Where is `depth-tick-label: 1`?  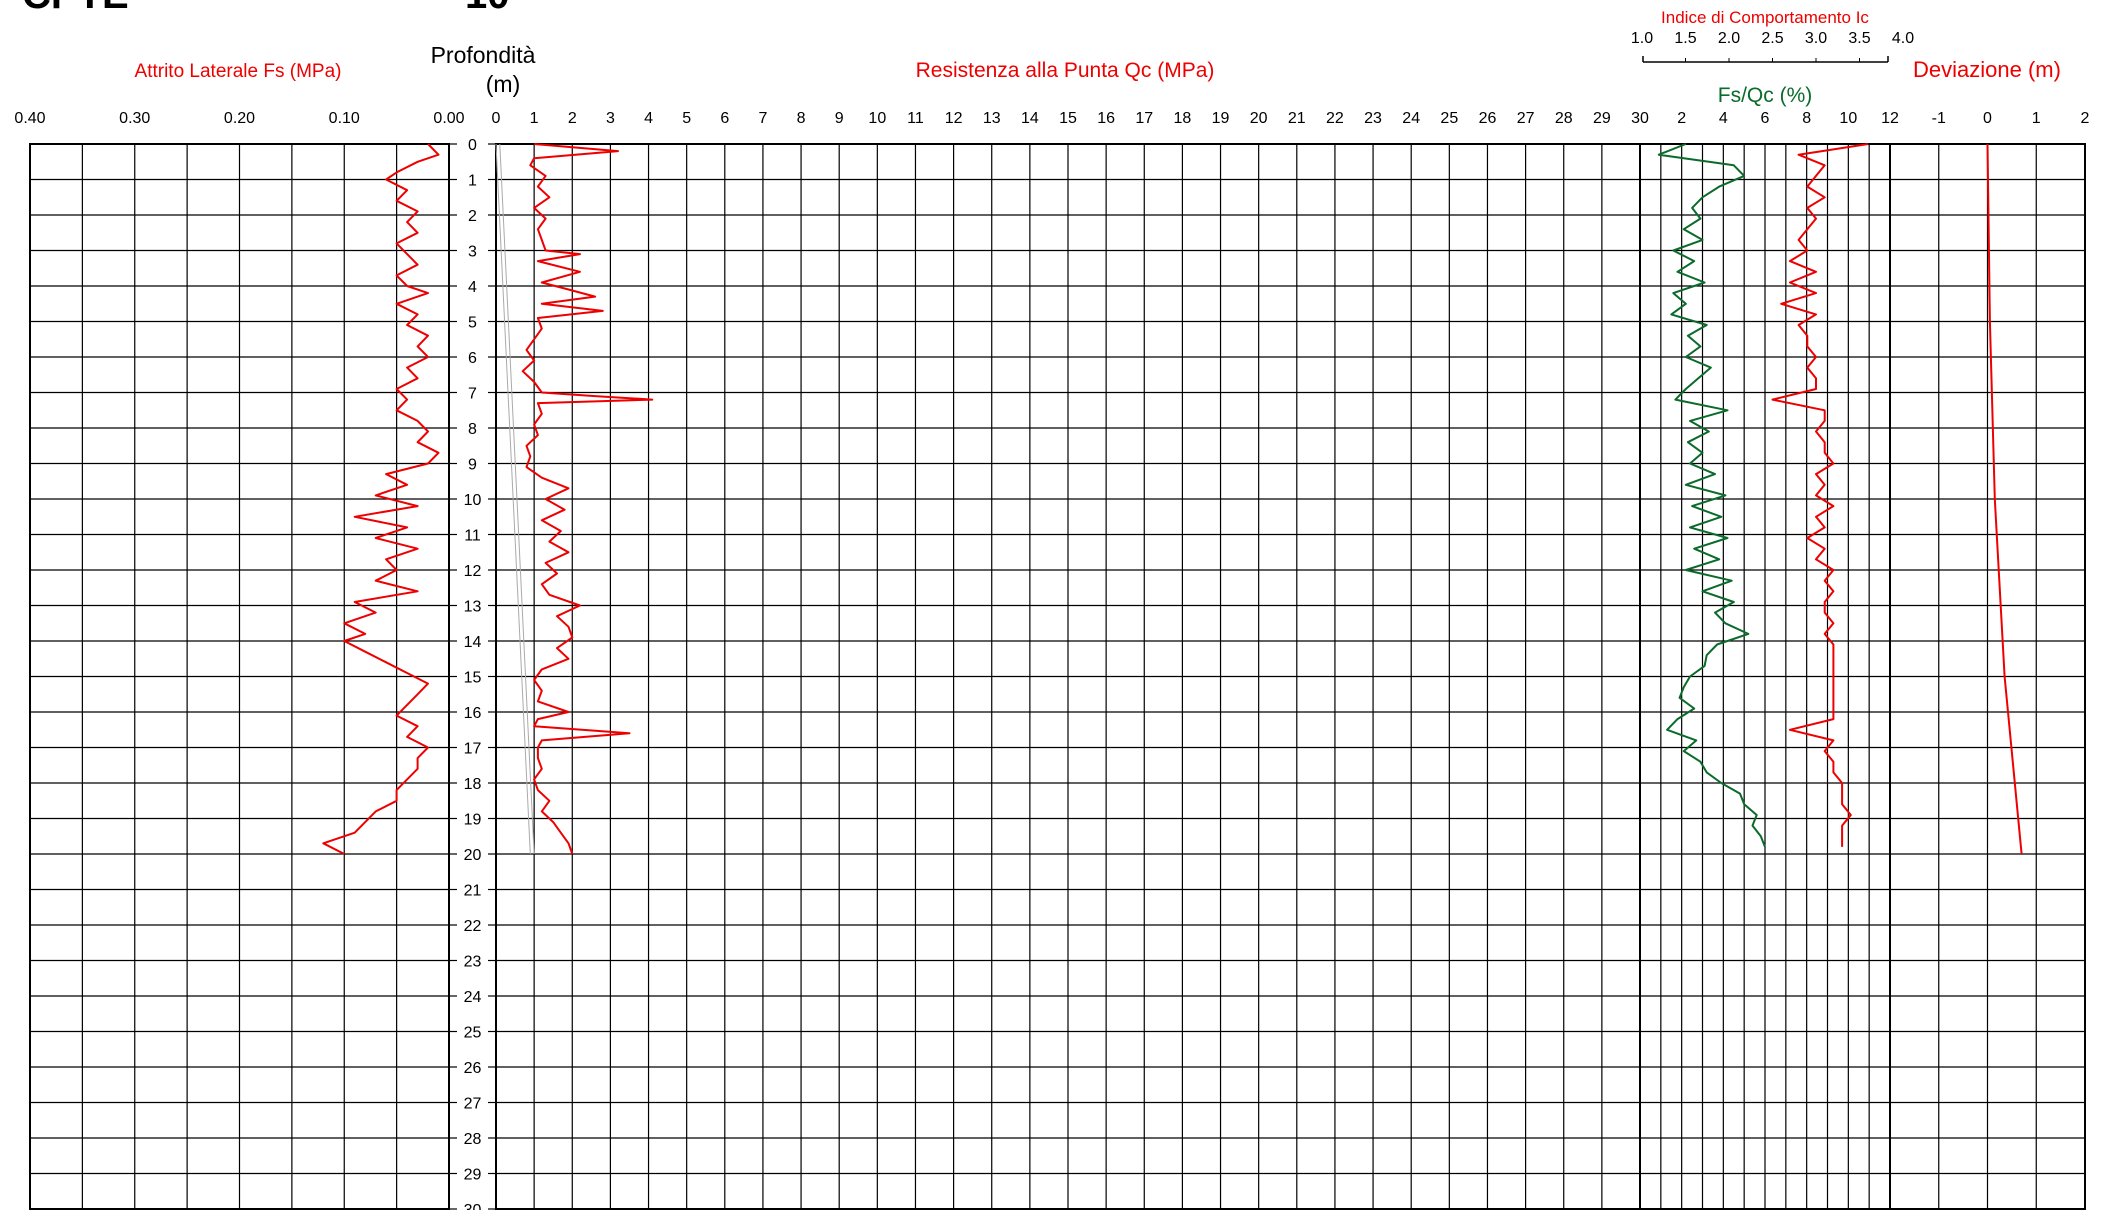 depth-tick-label: 1 is located at coordinates (472, 181).